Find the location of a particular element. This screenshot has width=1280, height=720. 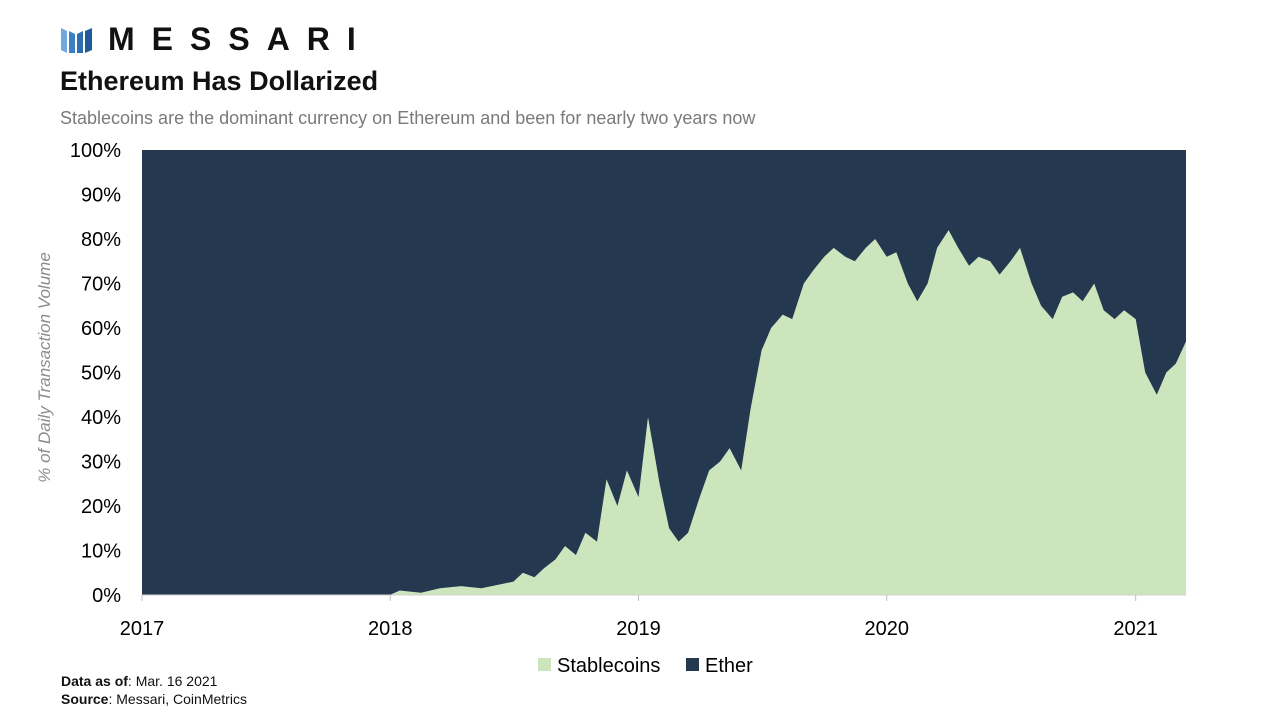

legend-label: Ether is located at coordinates (729, 666).